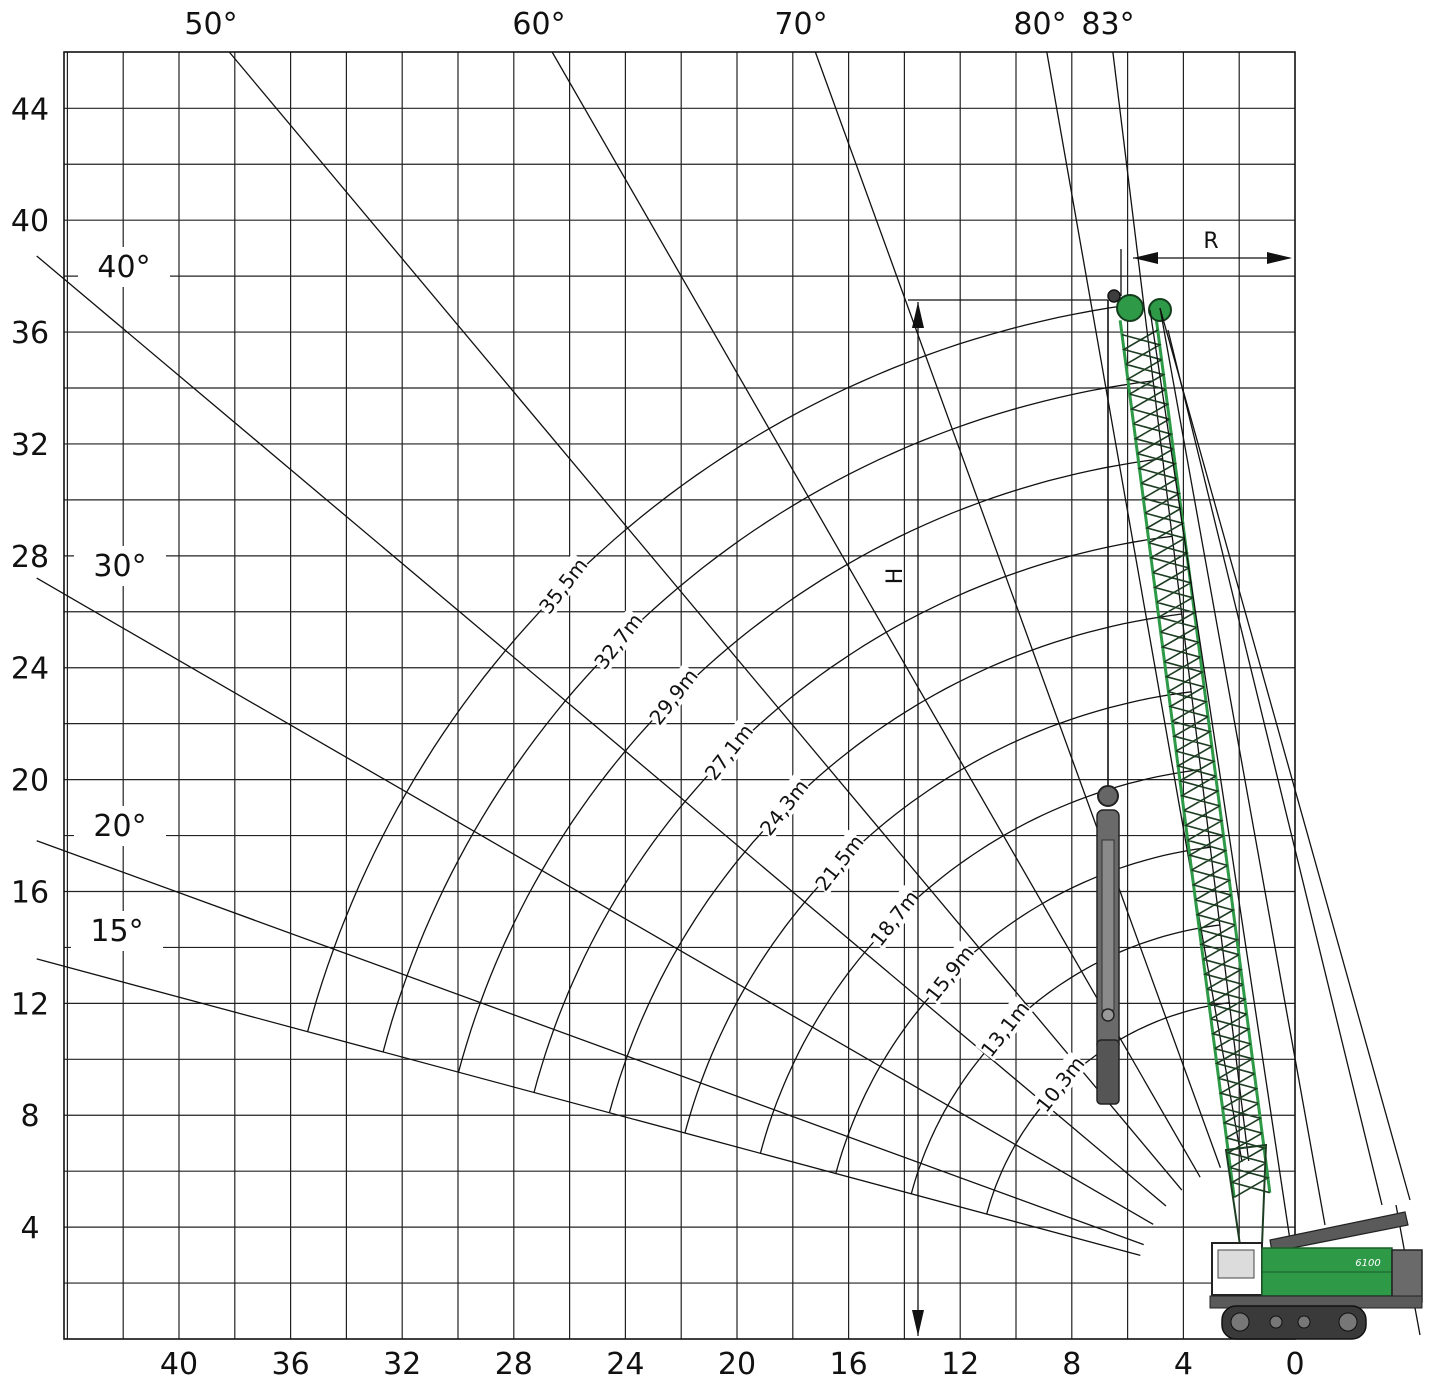 The width and height of the screenshot is (1433, 1387). I want to click on y-tick-label: 8, so click(29, 1116).